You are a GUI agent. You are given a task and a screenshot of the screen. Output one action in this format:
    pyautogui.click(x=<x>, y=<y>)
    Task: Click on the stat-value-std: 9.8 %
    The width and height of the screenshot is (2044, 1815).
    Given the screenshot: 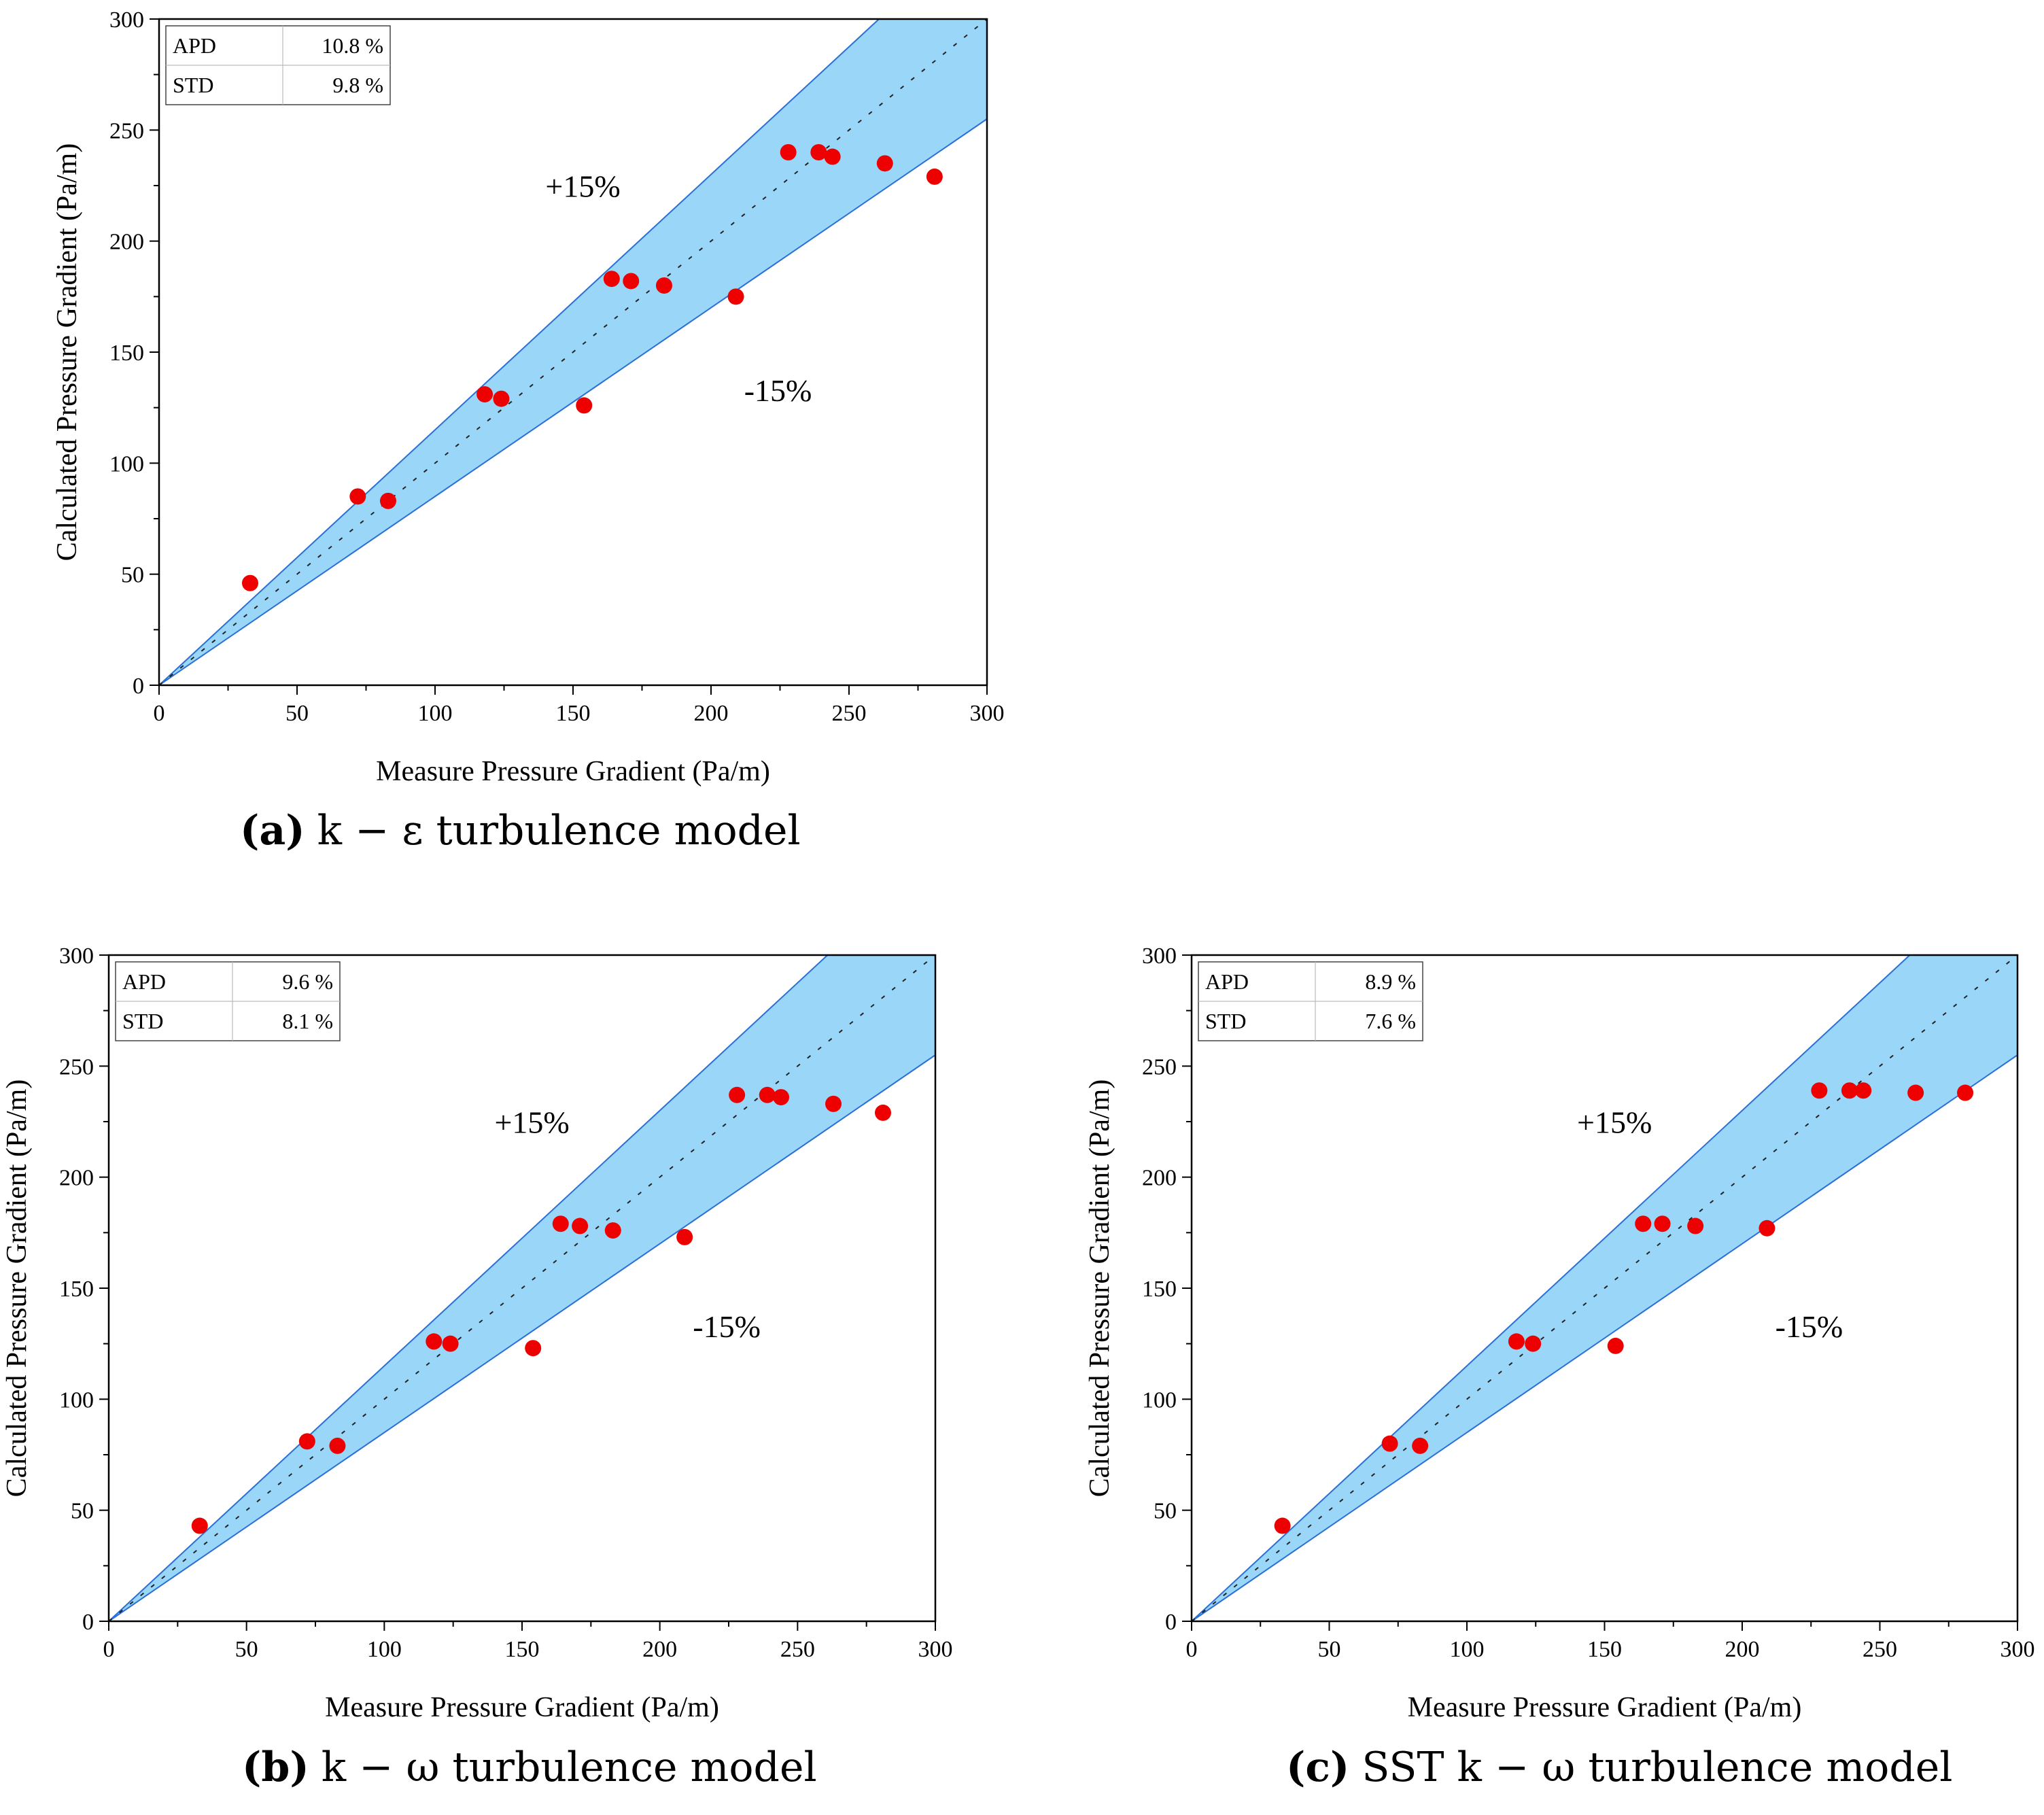 What is the action you would take?
    pyautogui.click(x=357, y=85)
    